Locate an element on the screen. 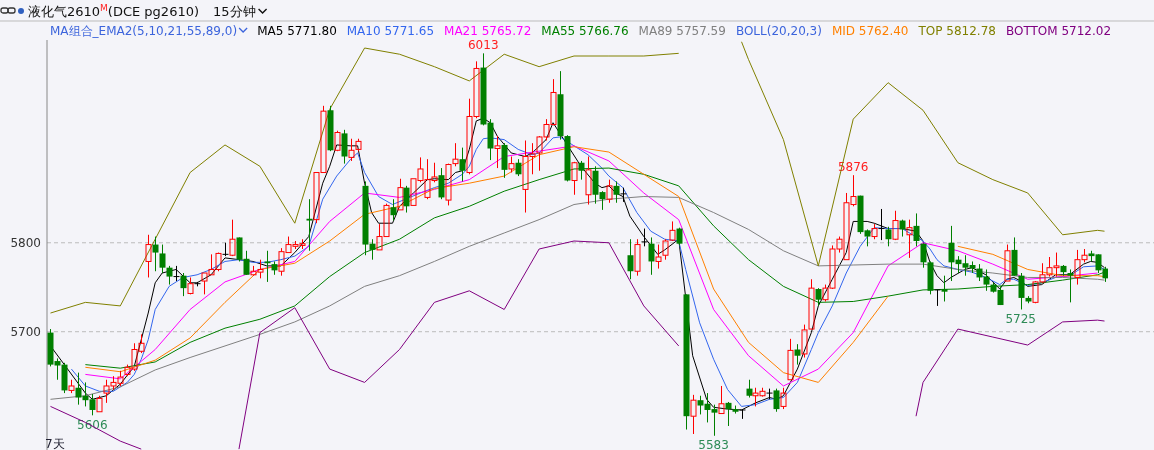 The height and width of the screenshot is (450, 1154). annotation: BOLL(20,20,3) is located at coordinates (778, 31).